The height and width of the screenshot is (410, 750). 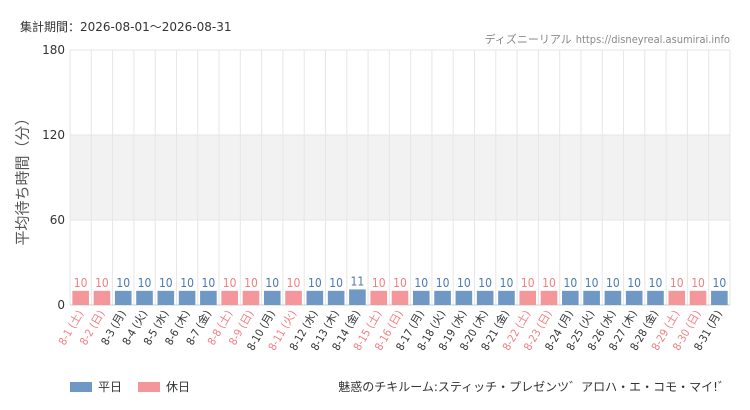 What do you see at coordinates (178, 387) in the screenshot?
I see `legend-holiday-label: 休日` at bounding box center [178, 387].